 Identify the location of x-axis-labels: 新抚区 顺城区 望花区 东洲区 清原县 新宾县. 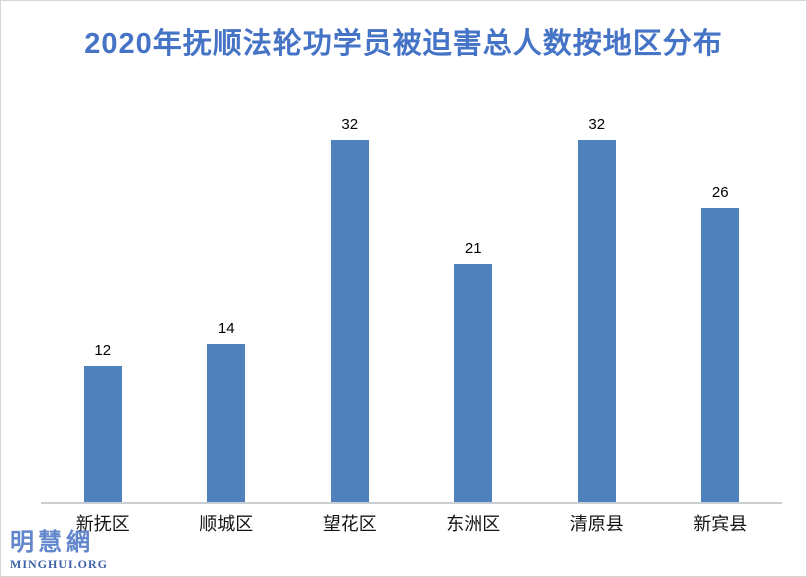
(411, 523).